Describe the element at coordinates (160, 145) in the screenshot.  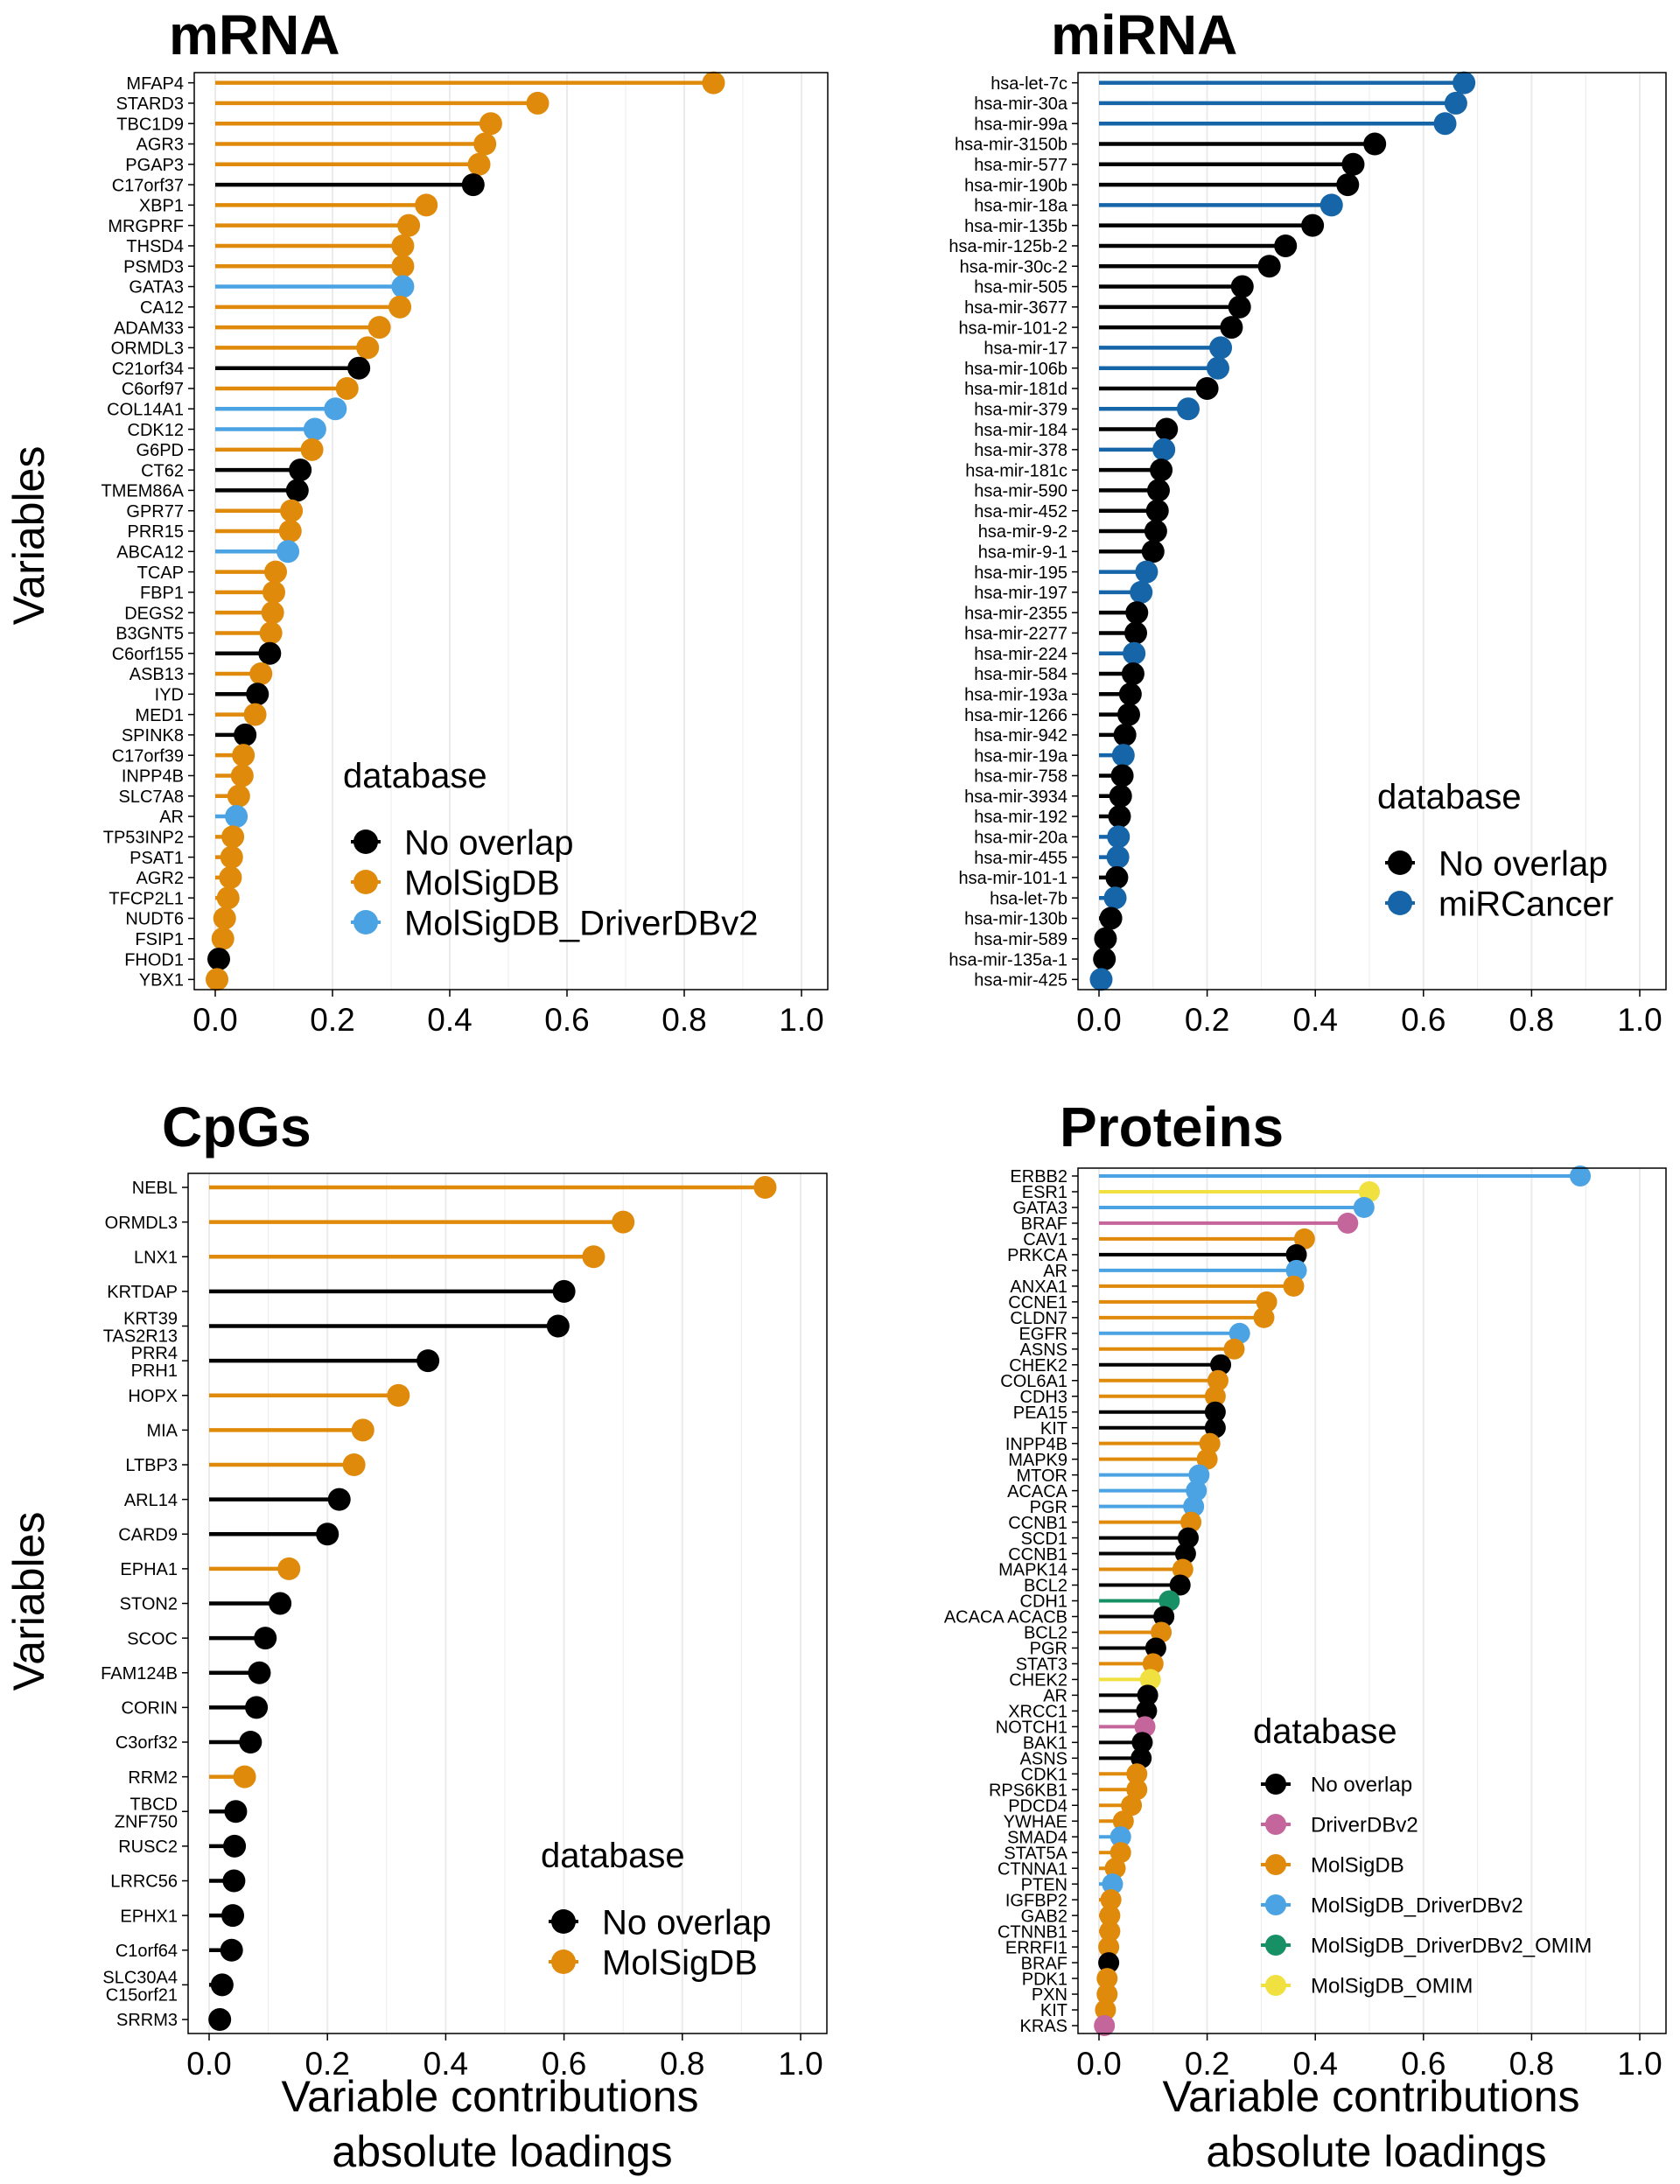
I see `row-label: AGR3` at that location.